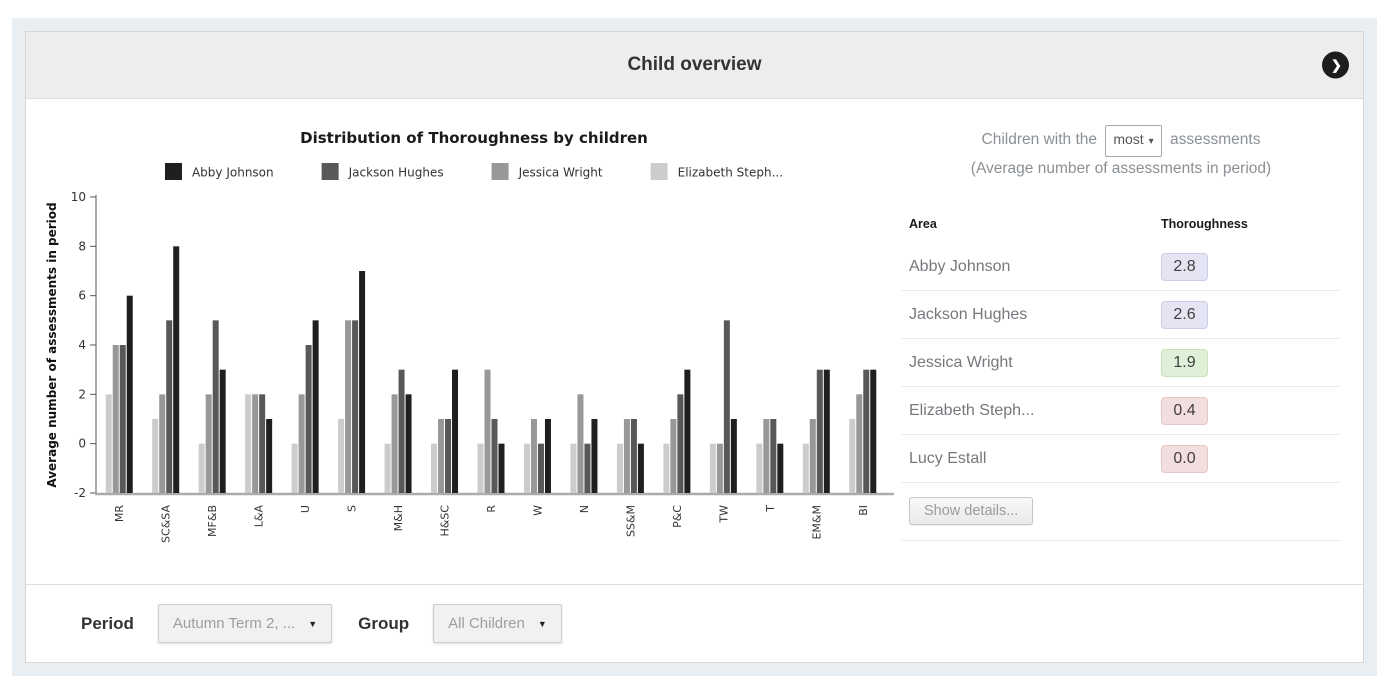 Image resolution: width=1389 pixels, height=693 pixels. Describe the element at coordinates (305, 509) in the screenshot. I see `x-tick-label: U` at that location.